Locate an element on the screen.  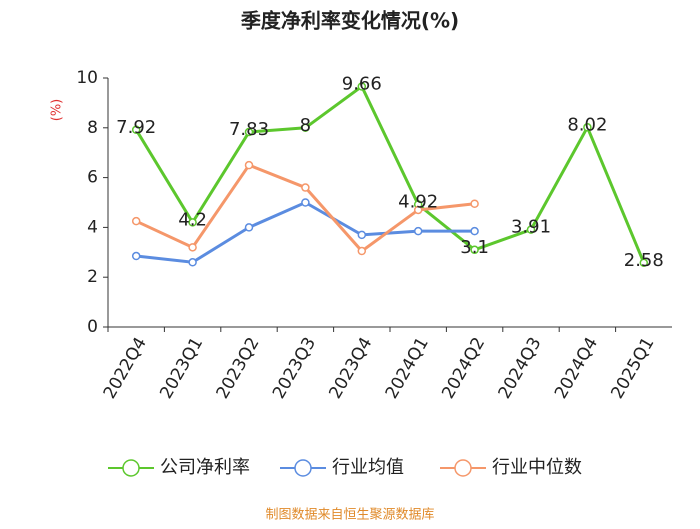
data-label: 9.66 is located at coordinates (362, 83).